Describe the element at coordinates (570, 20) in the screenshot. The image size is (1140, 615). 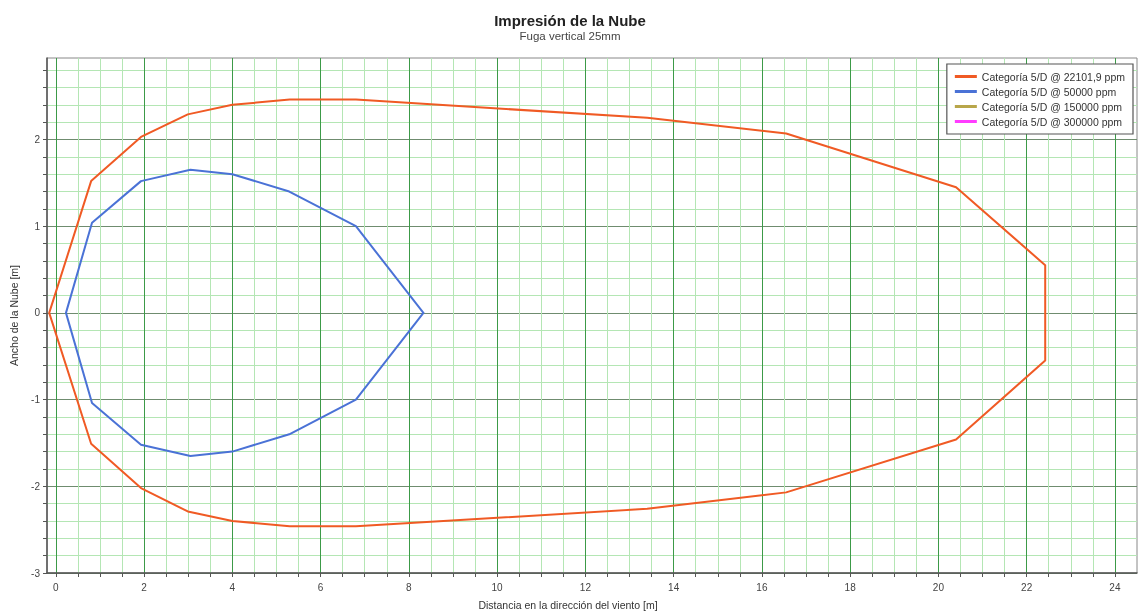
I see `chart-title: Impresión de la Nube` at that location.